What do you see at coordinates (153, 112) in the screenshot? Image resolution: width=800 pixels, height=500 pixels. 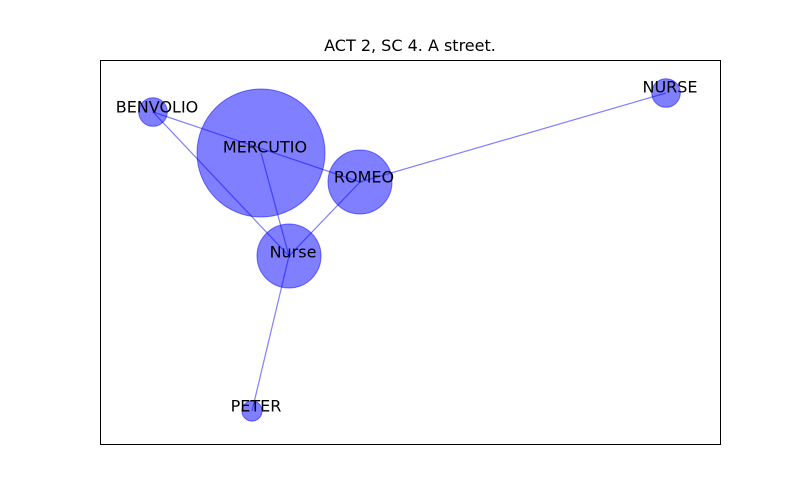 I see `node-benvolio` at bounding box center [153, 112].